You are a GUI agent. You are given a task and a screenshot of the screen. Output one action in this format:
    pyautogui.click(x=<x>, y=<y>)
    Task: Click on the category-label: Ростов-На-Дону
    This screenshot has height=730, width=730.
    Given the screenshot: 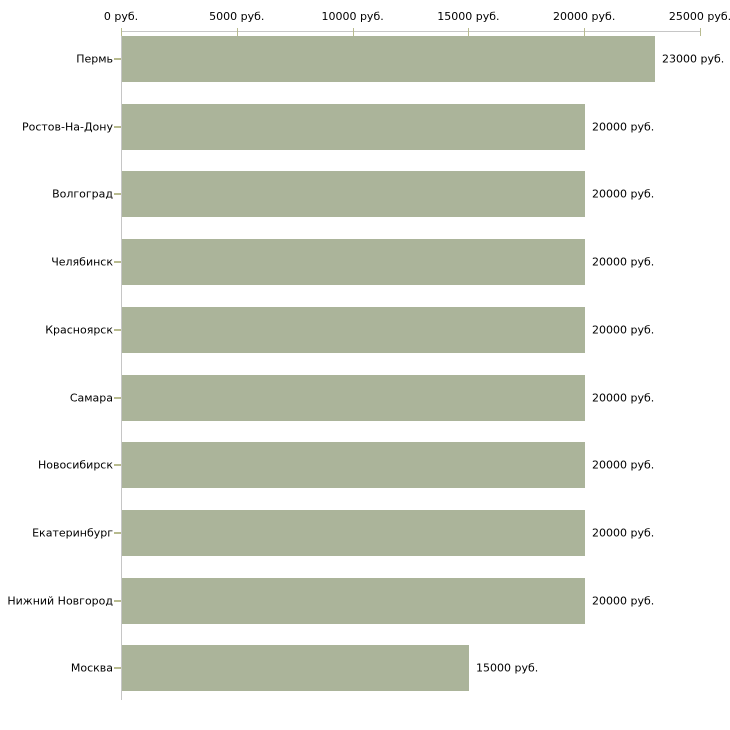 What is the action you would take?
    pyautogui.click(x=67, y=127)
    